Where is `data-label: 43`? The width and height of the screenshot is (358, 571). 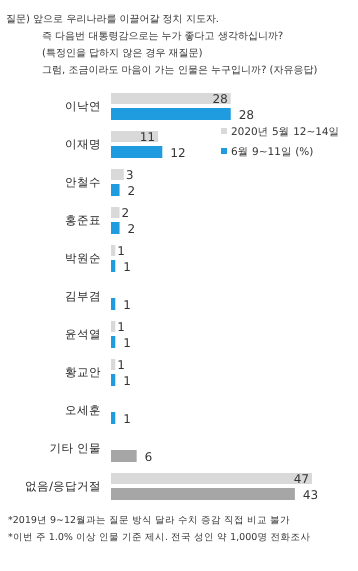 data-label: 43 is located at coordinates (310, 495).